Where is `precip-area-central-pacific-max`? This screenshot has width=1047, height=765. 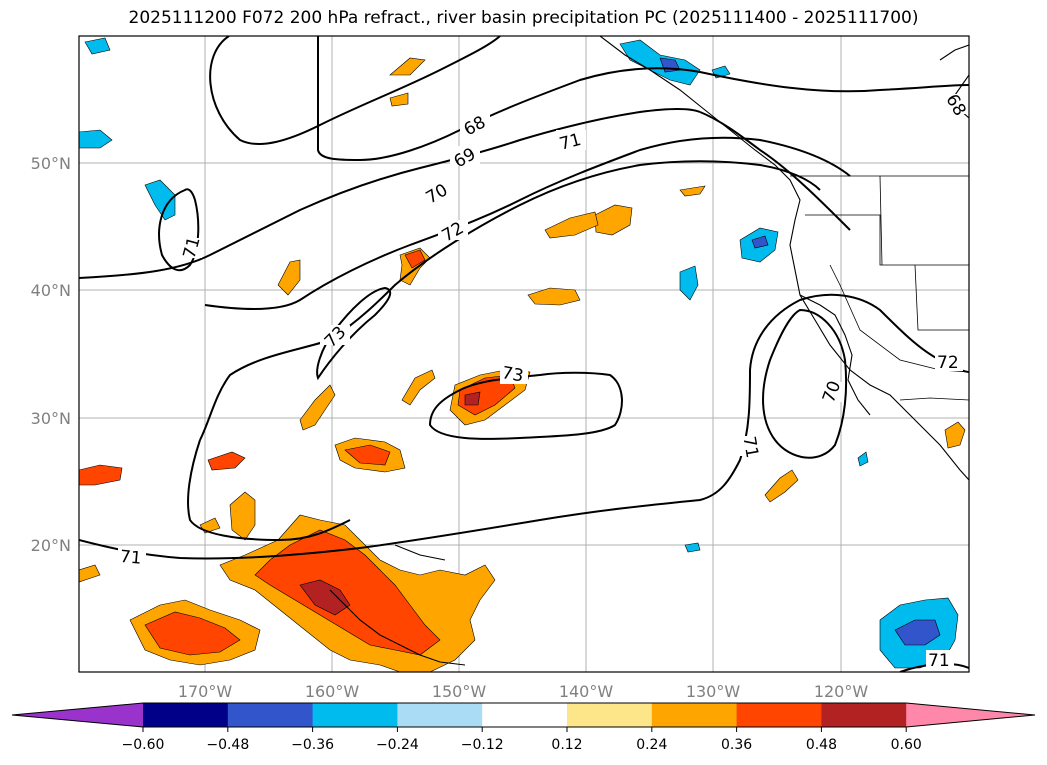
precip-area-central-pacific-max is located at coordinates (325, 597).